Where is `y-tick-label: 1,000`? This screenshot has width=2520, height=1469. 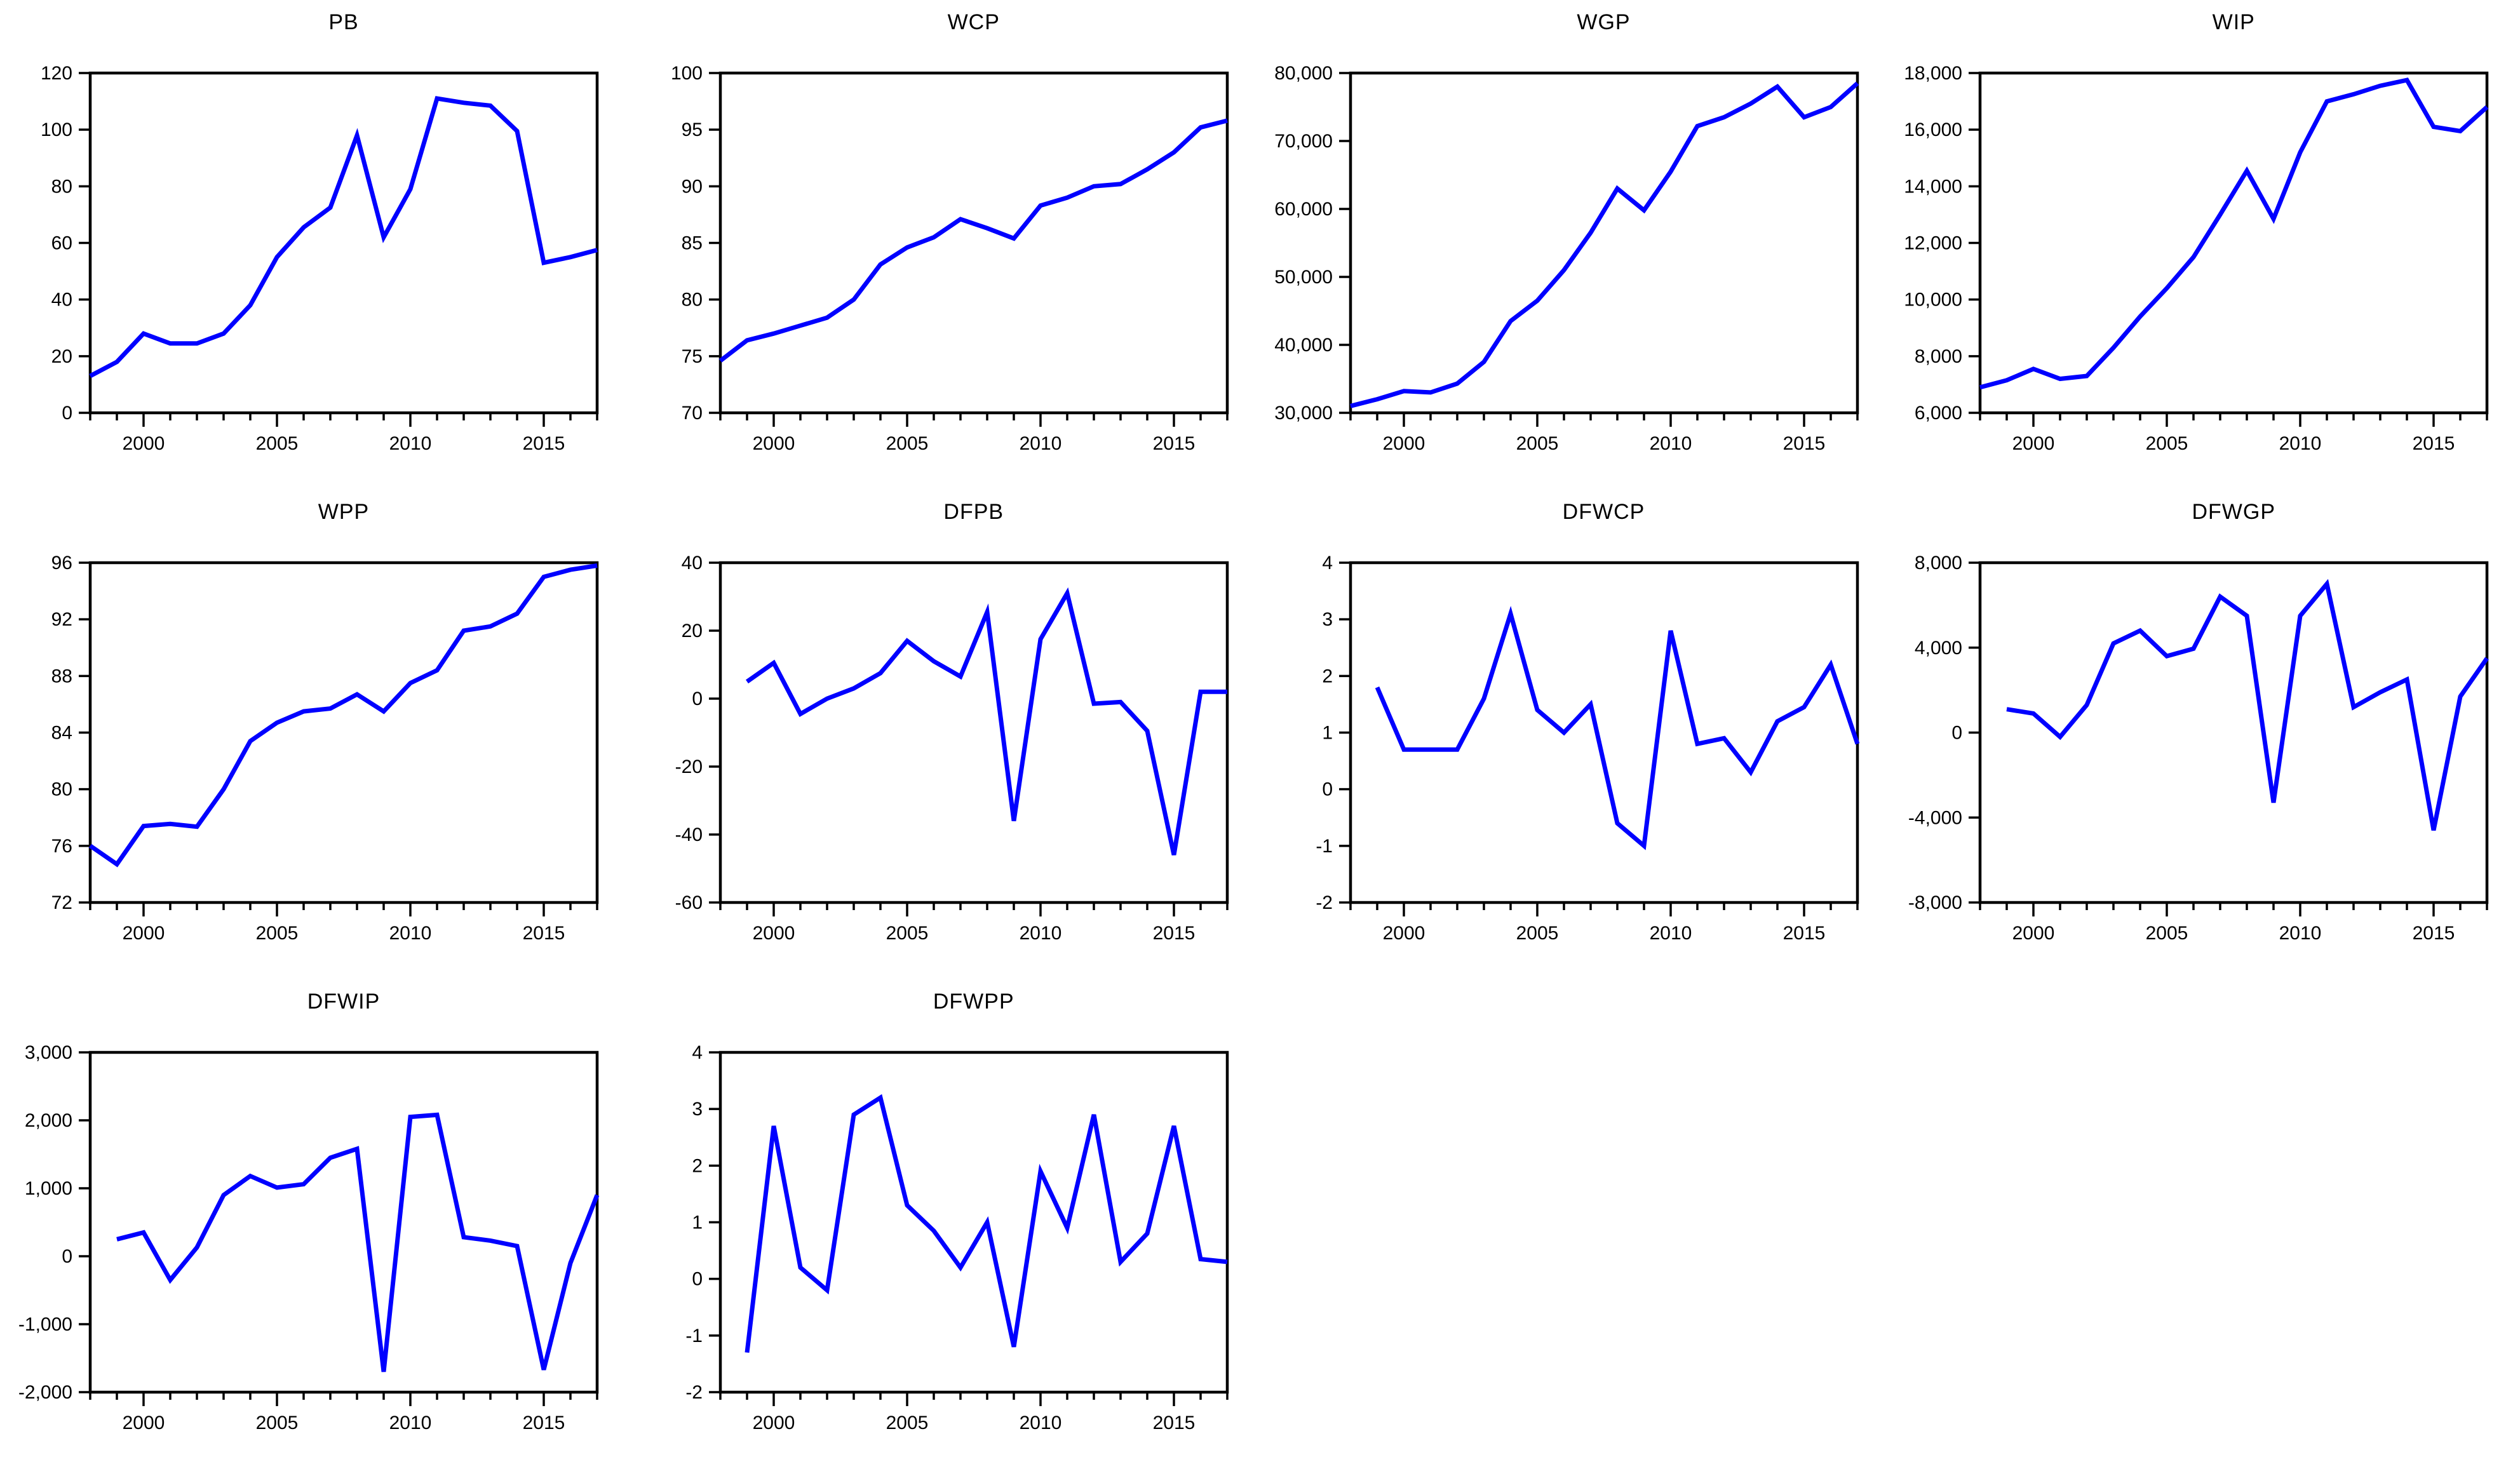 y-tick-label: 1,000 is located at coordinates (48, 1188).